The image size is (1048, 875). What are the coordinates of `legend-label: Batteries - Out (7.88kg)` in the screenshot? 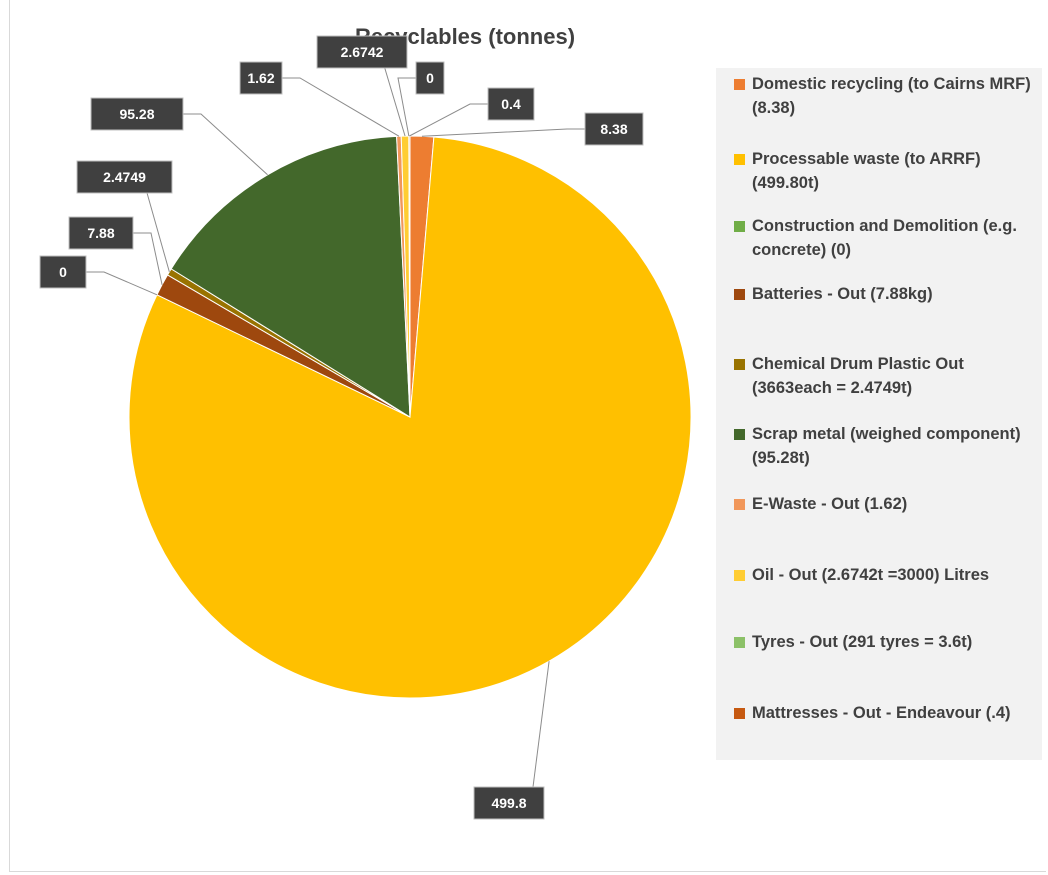 It's located at (842, 294).